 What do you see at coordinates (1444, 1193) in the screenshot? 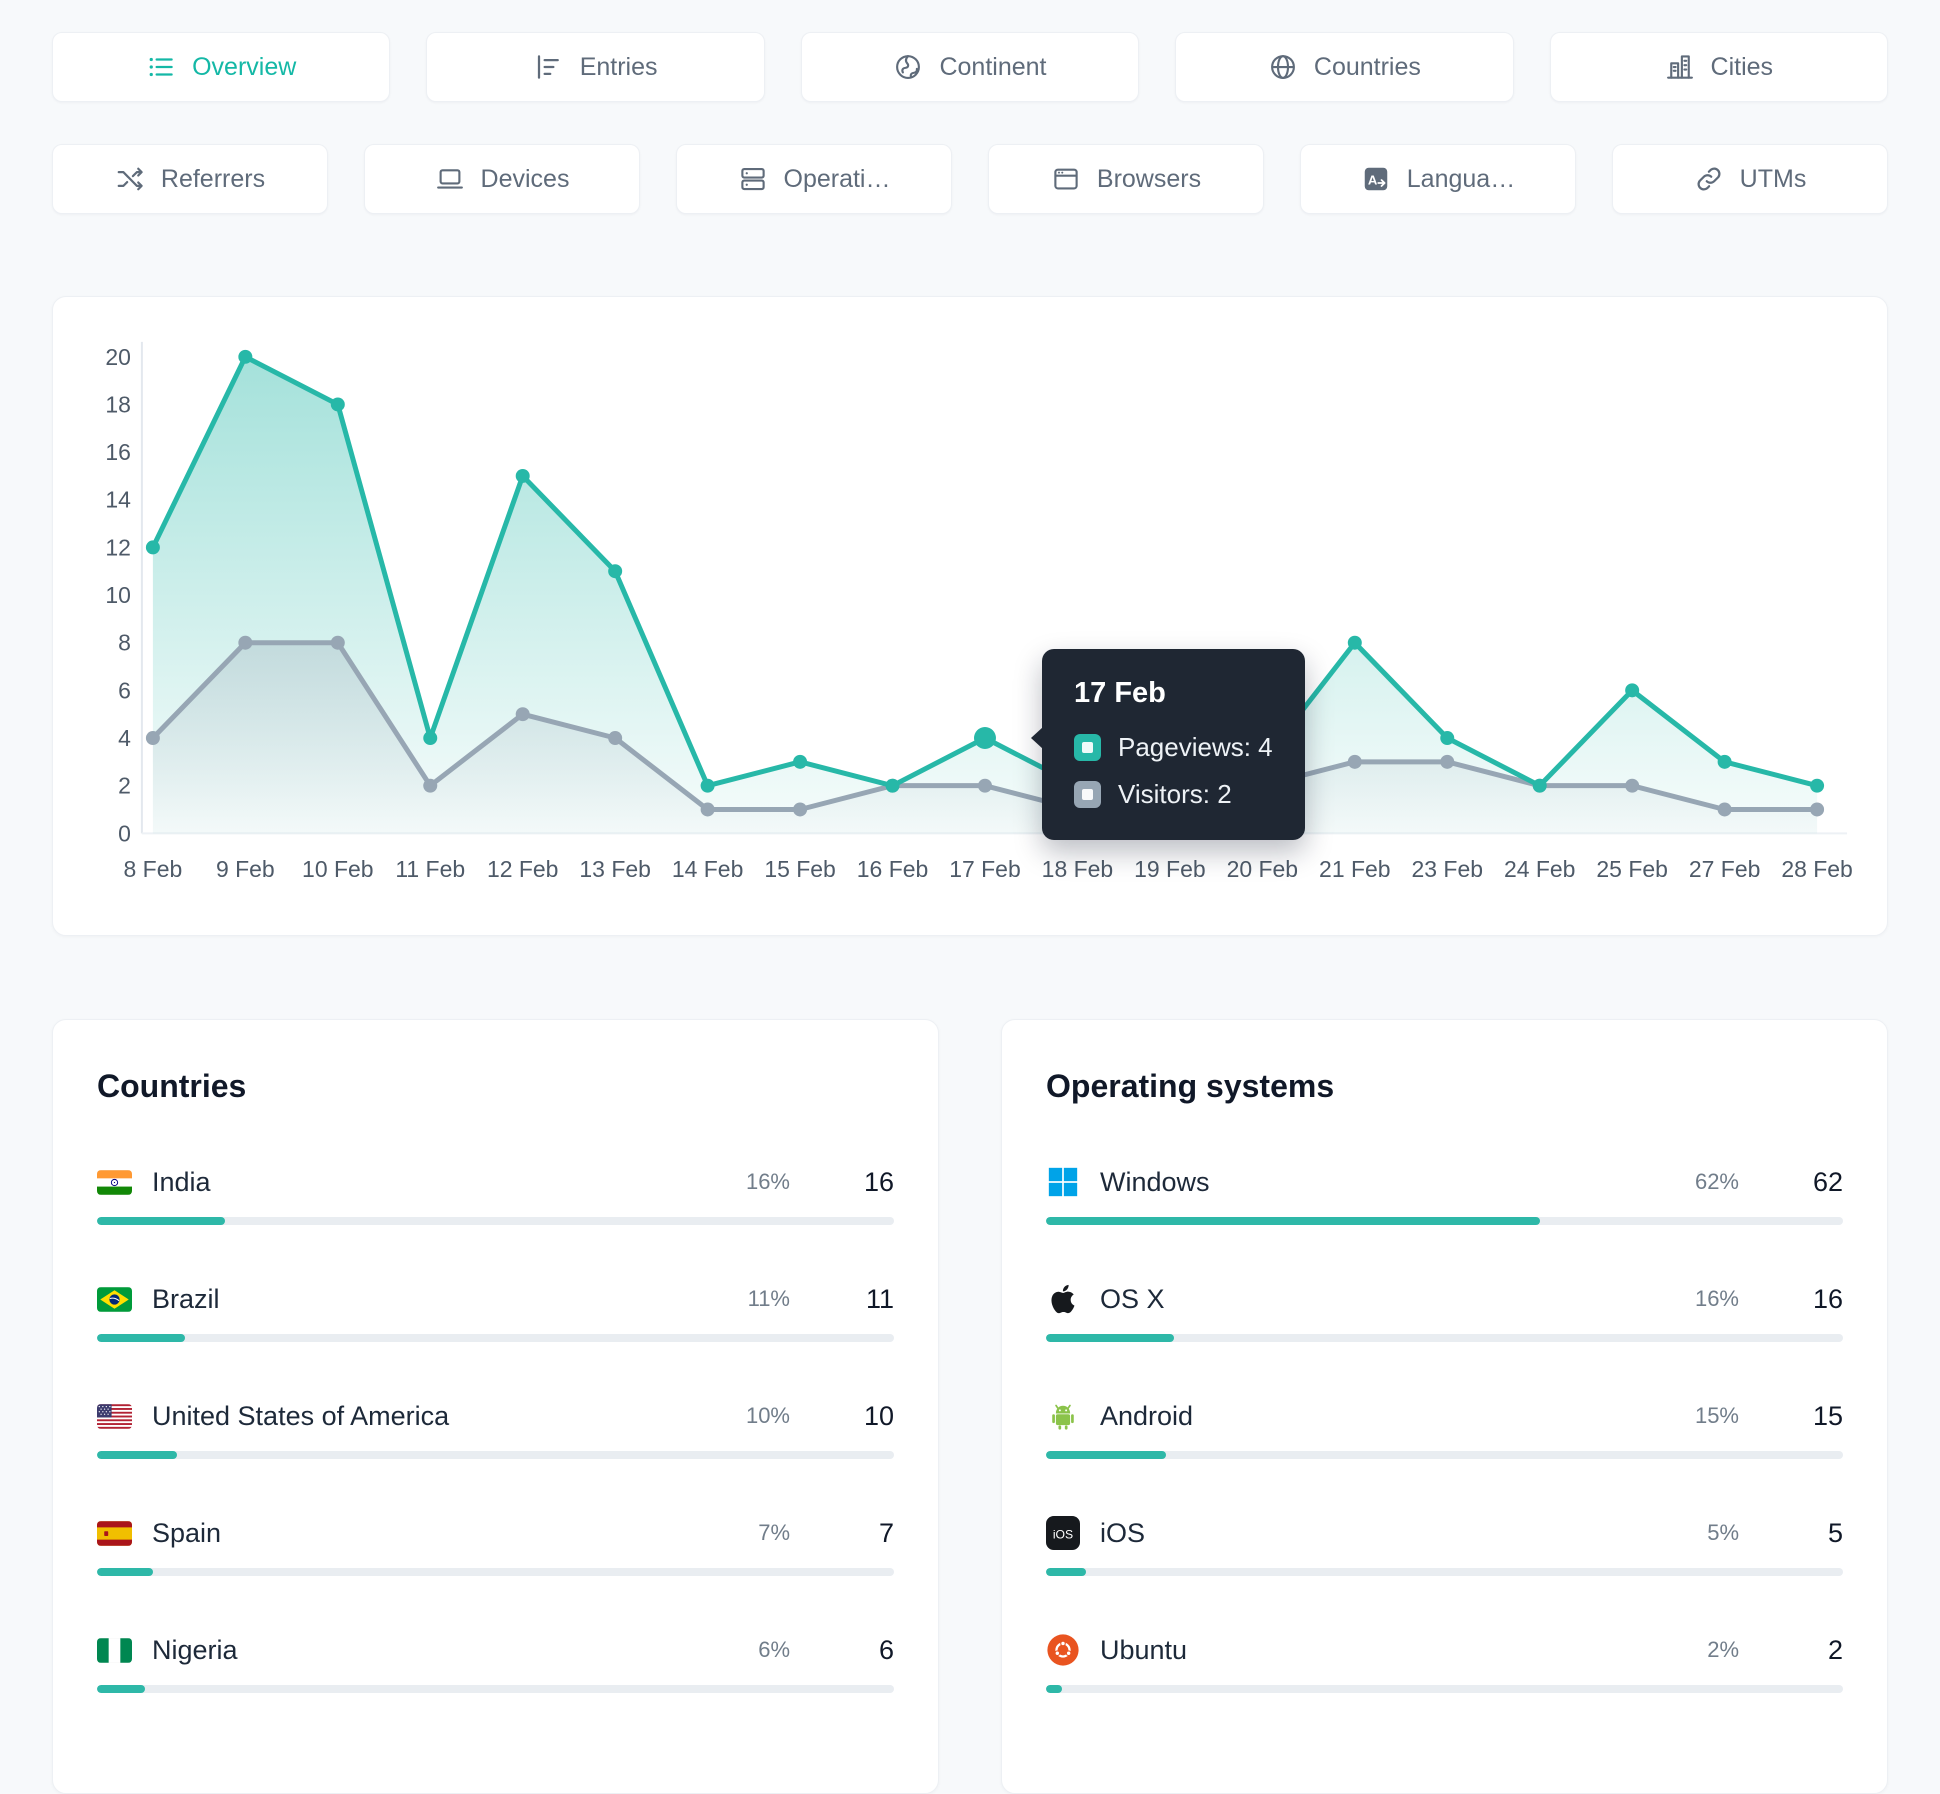
I see `os-row: Windows 62% 62` at bounding box center [1444, 1193].